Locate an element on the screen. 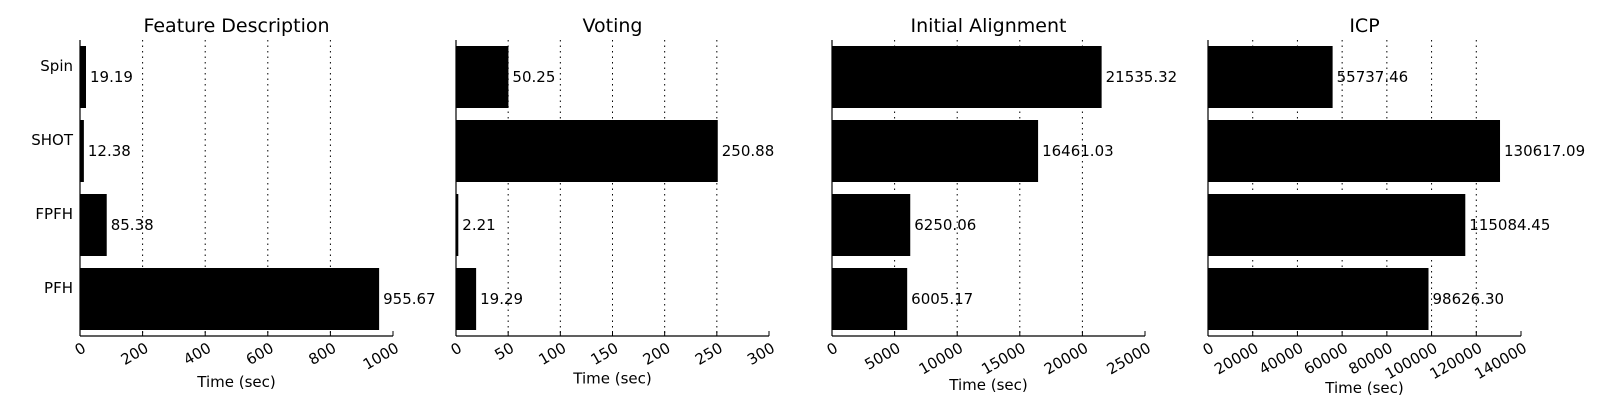 The width and height of the screenshot is (1600, 400). x-tick-label: 100 is located at coordinates (552, 354).